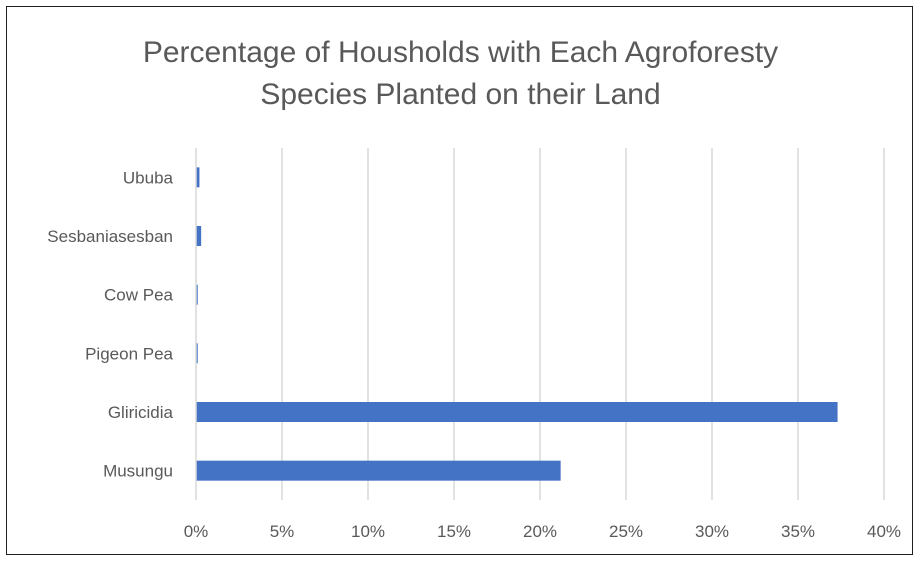  I want to click on x-tick-label: 40%, so click(884, 531).